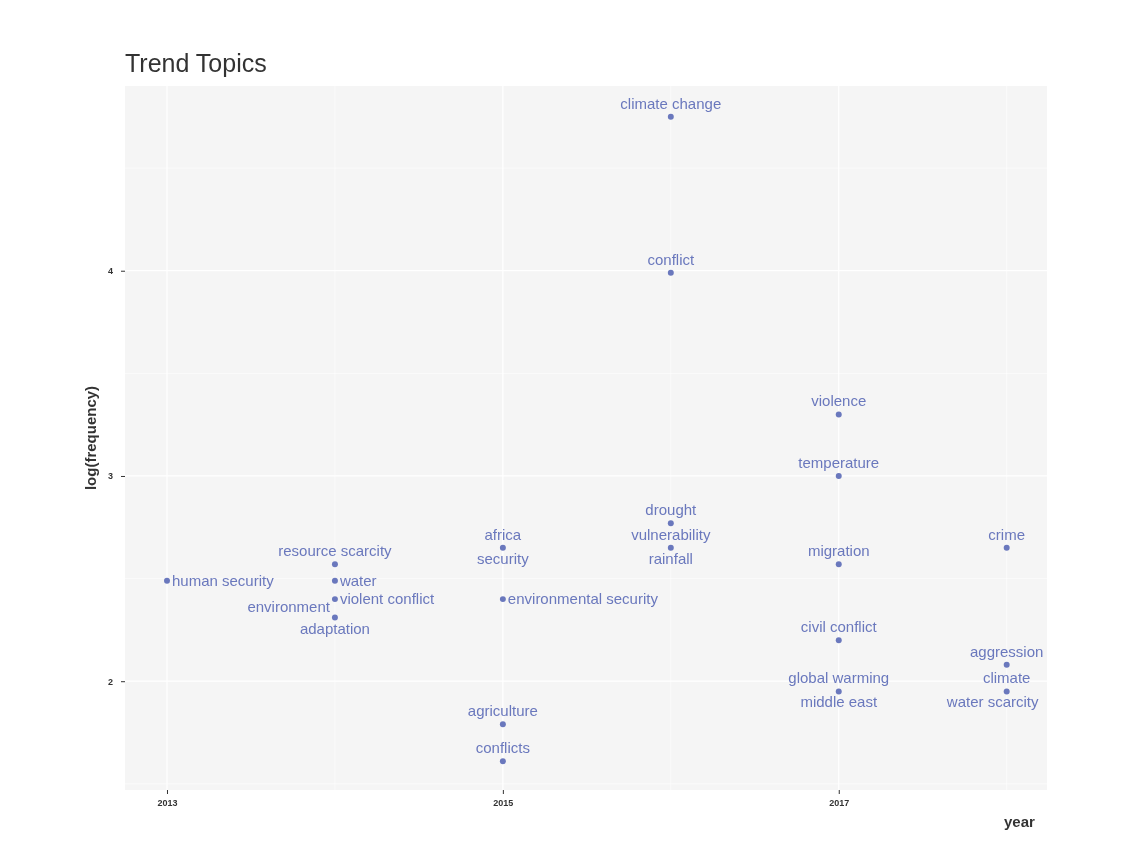  I want to click on annotation: resource scarcity, so click(335, 551).